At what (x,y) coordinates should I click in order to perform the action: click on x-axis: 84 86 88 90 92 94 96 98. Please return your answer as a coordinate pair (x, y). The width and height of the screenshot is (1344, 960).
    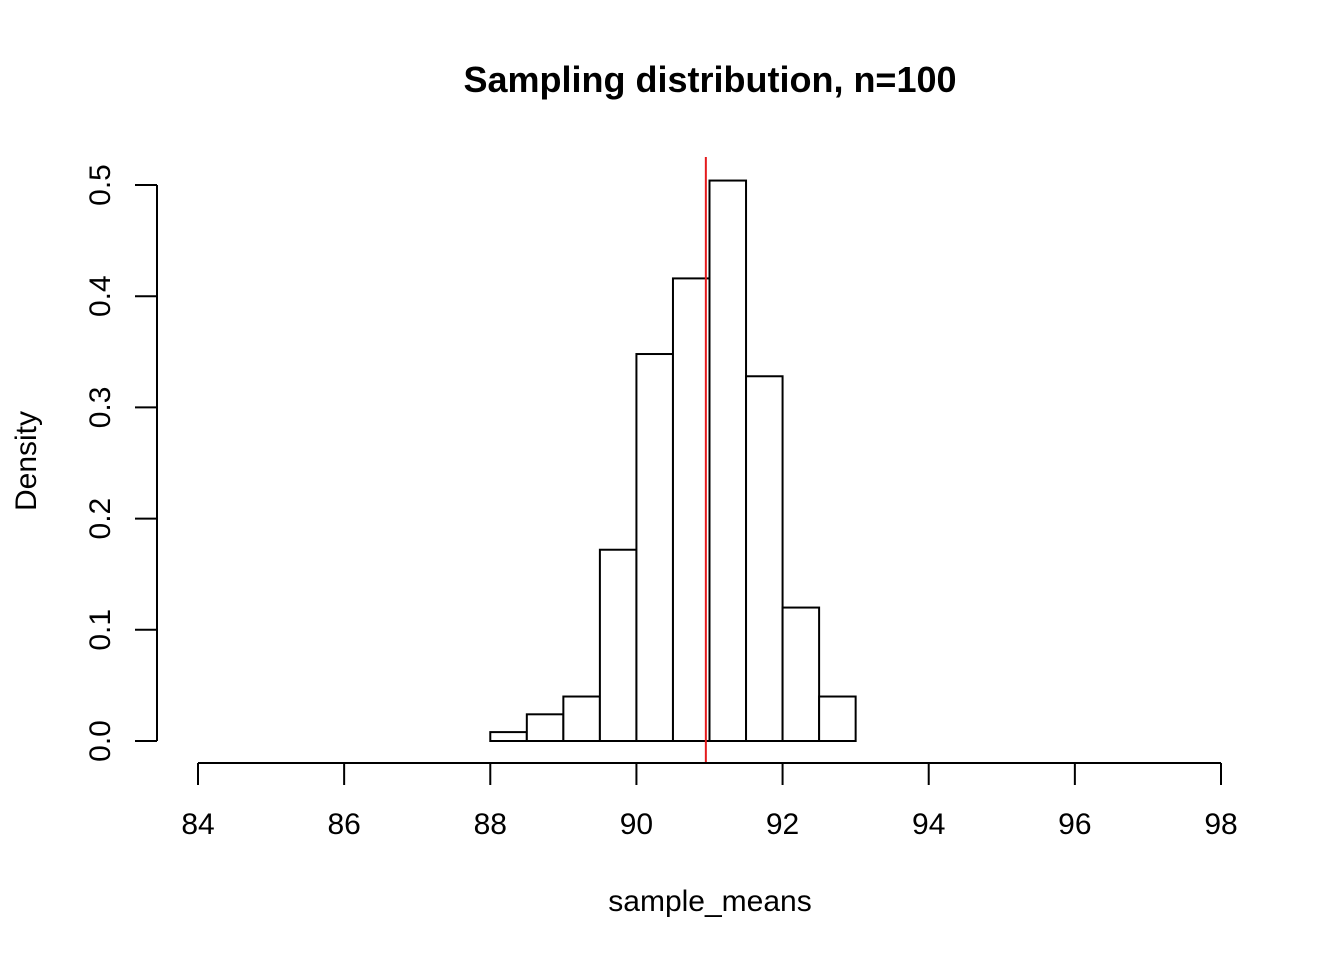
    Looking at the image, I should click on (709, 801).